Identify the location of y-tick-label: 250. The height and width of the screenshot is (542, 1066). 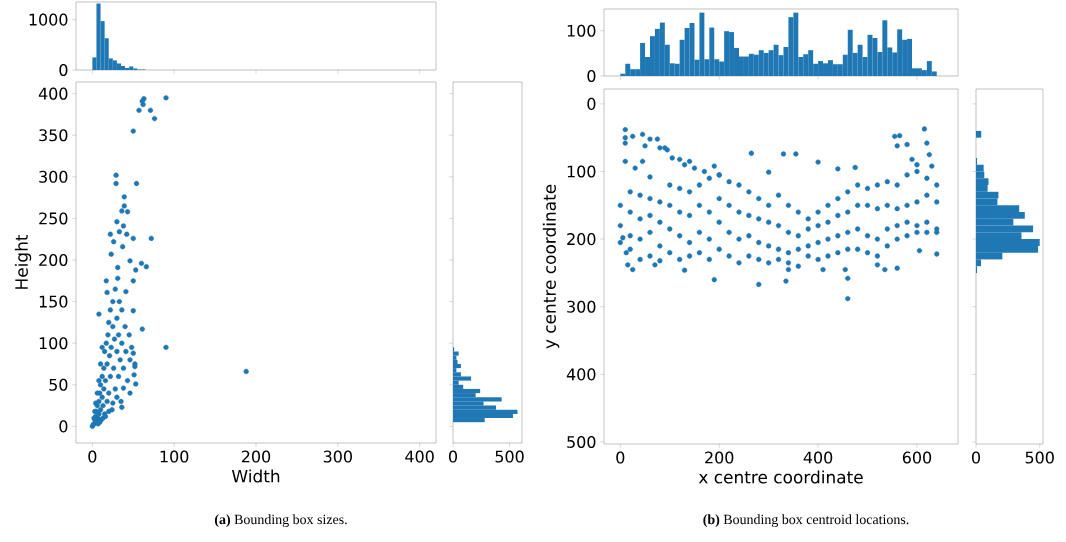
(53, 218).